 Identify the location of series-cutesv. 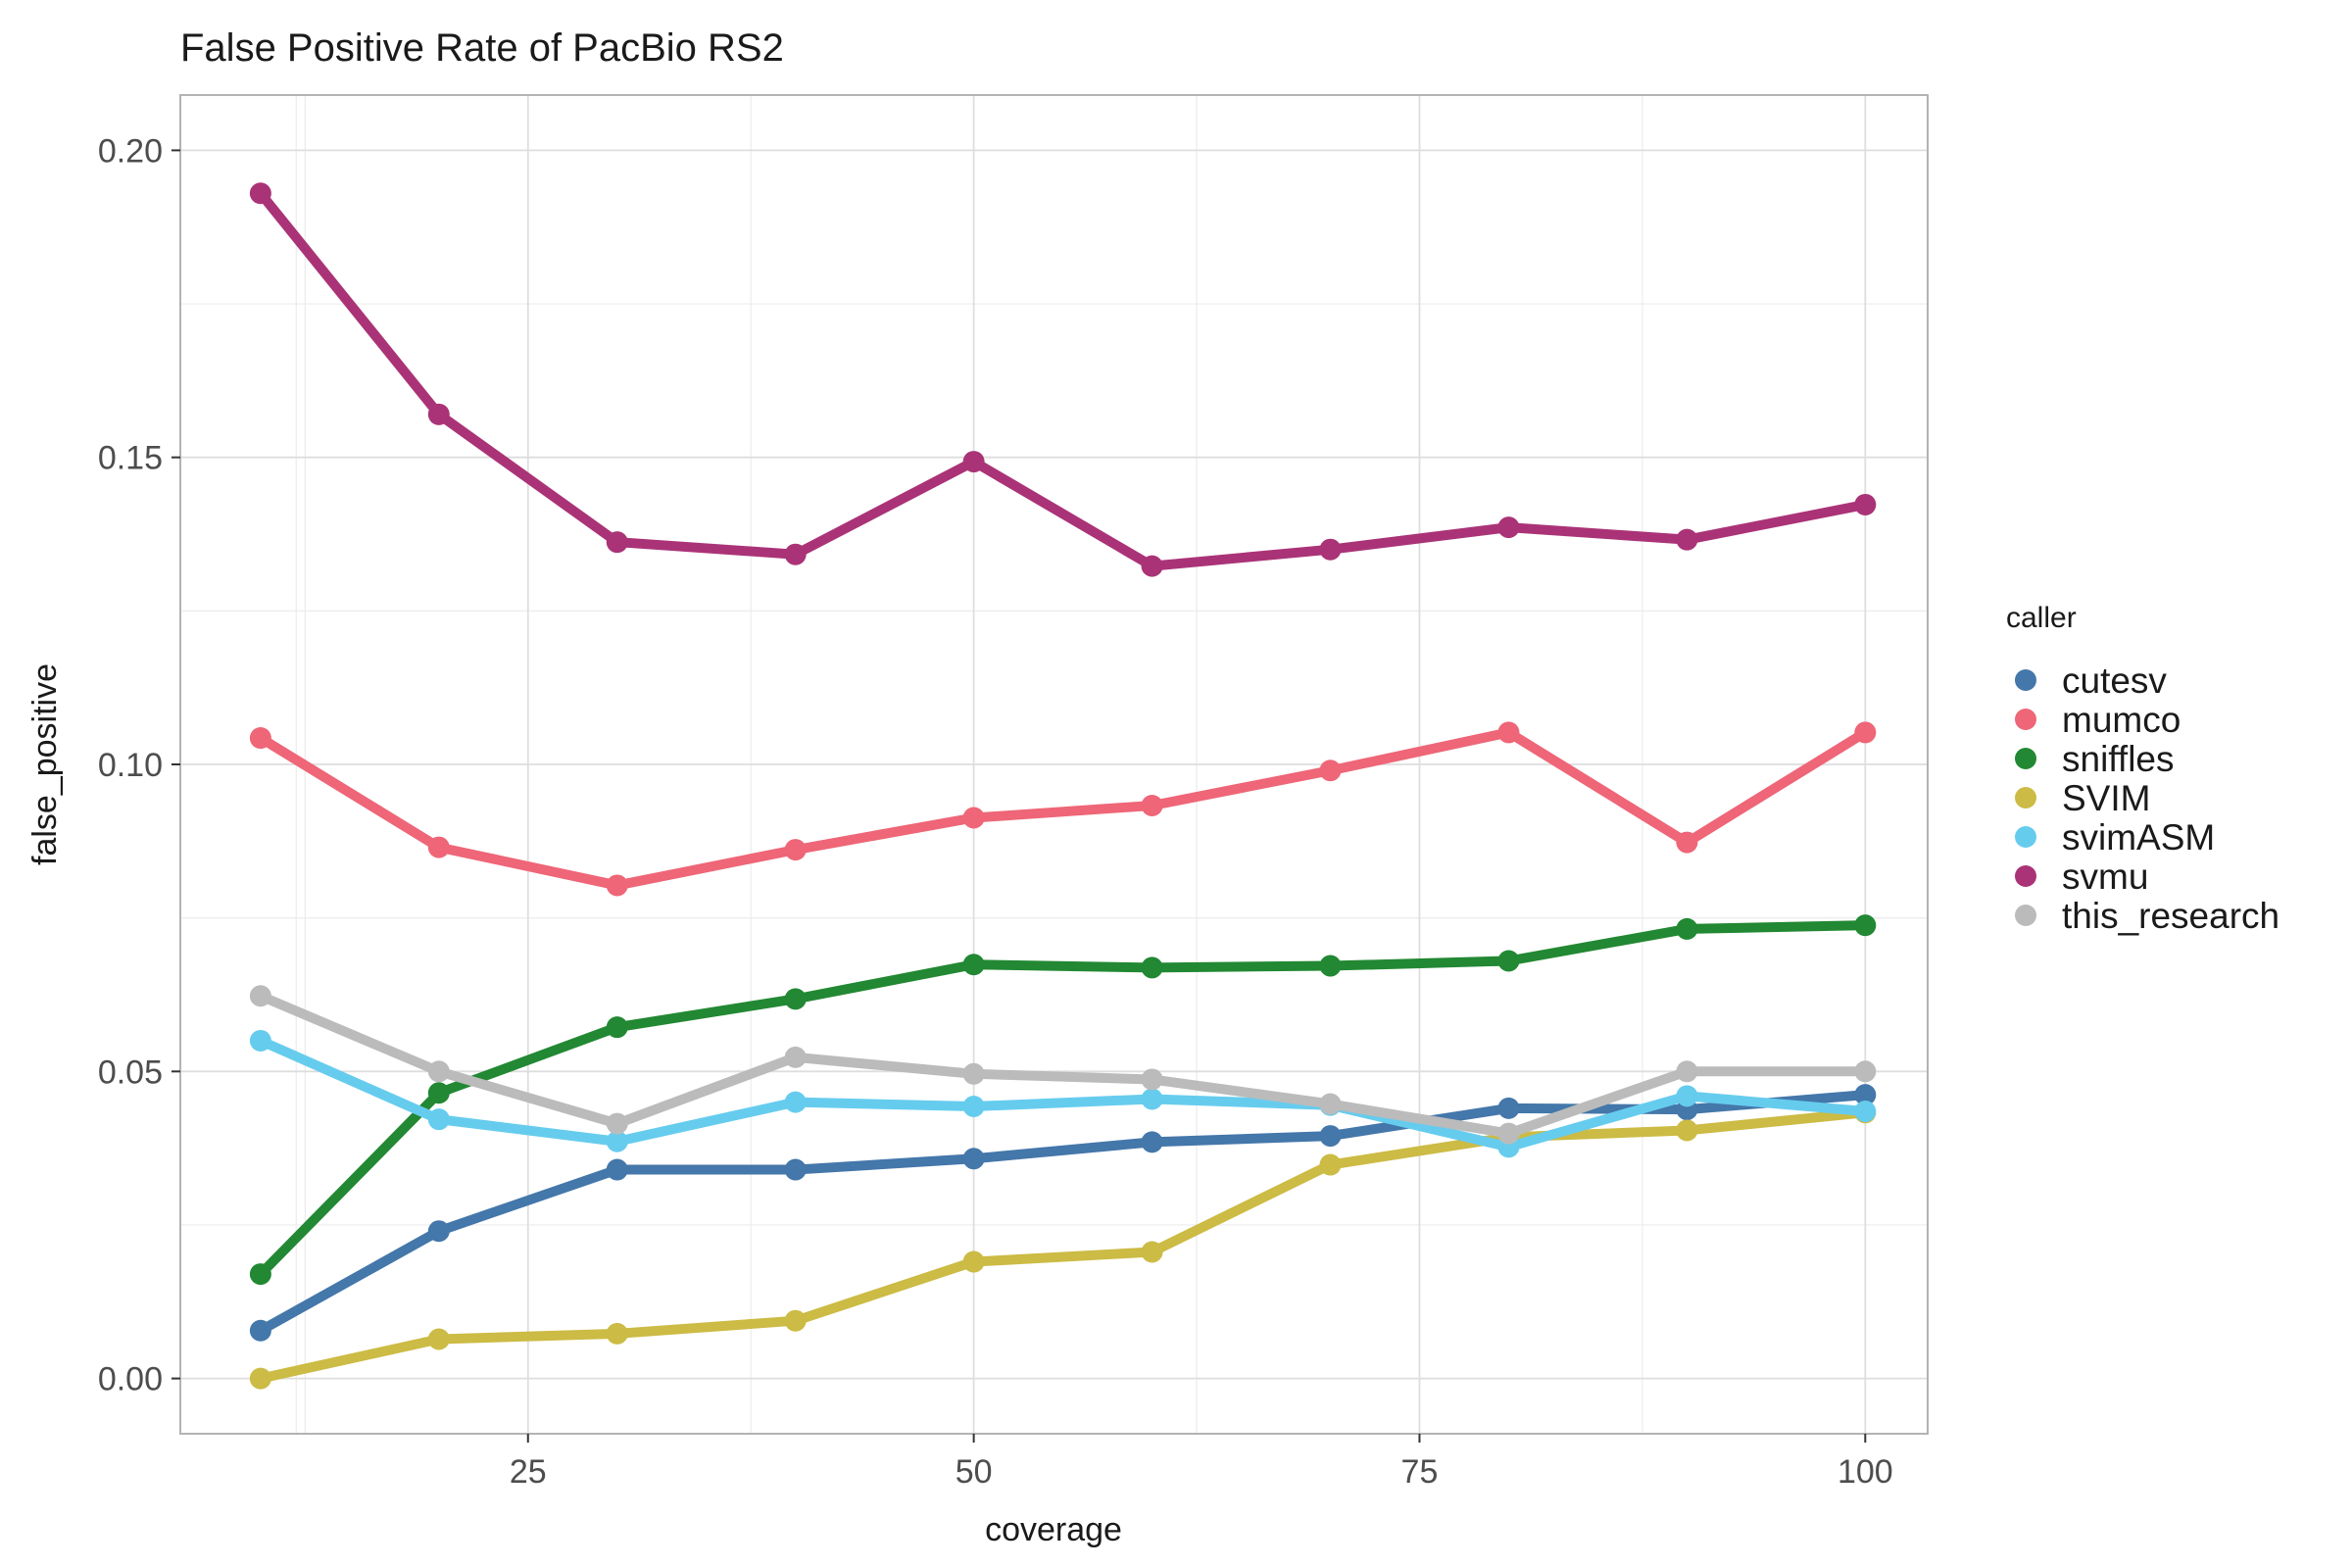
(1063, 1213).